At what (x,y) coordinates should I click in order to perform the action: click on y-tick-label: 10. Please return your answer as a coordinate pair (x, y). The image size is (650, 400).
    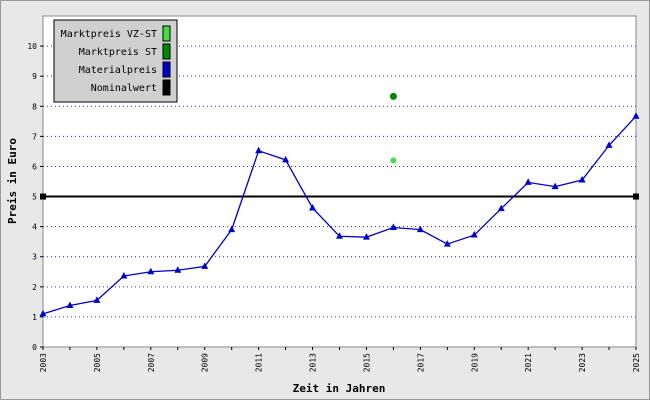
    Looking at the image, I should click on (32, 46).